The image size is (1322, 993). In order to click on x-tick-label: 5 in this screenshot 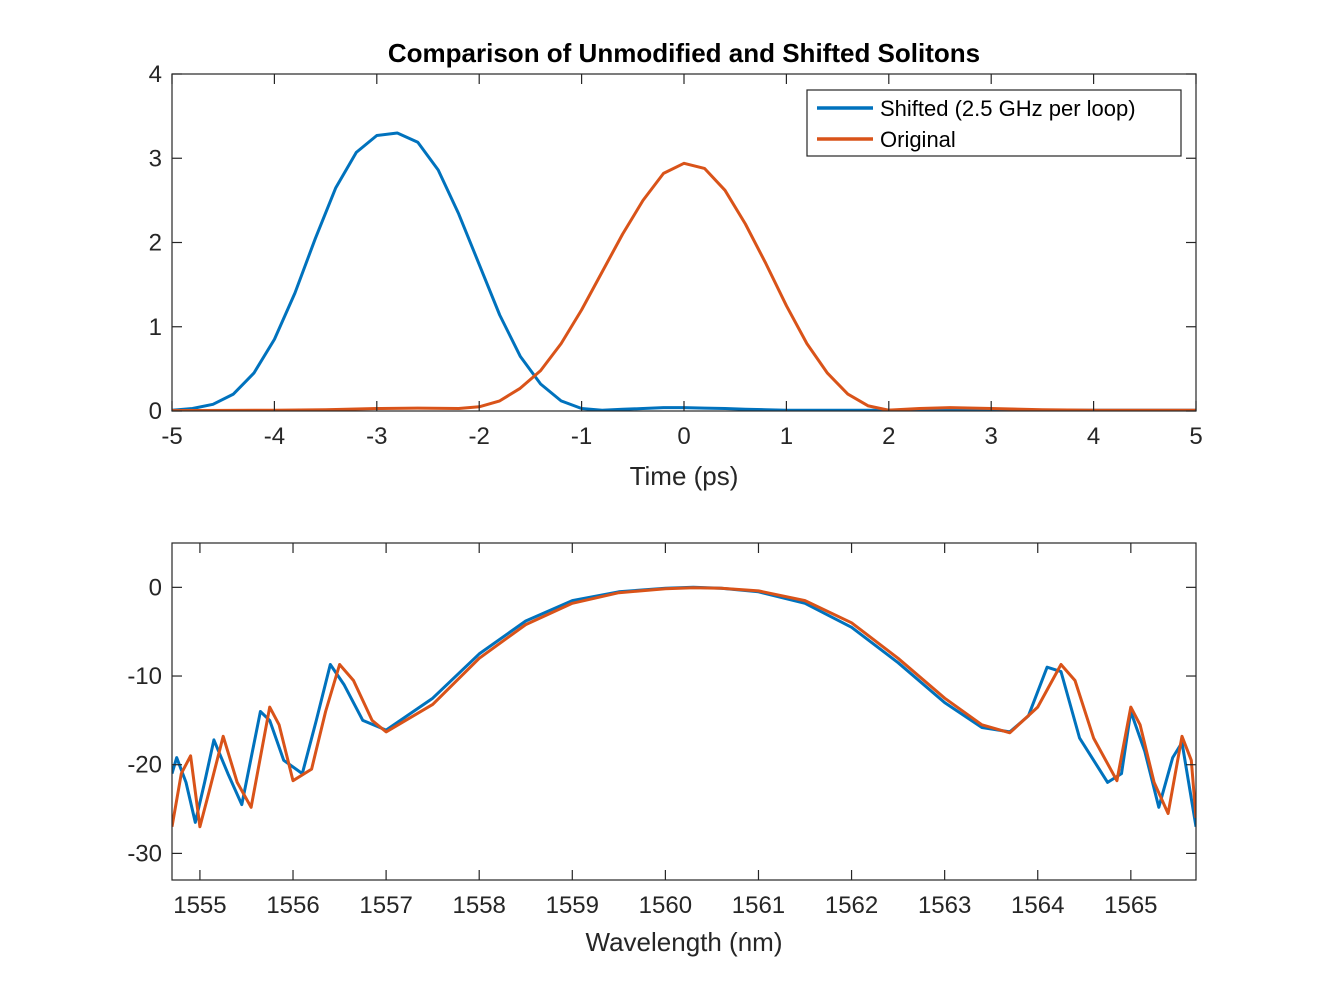, I will do `click(1195, 436)`.